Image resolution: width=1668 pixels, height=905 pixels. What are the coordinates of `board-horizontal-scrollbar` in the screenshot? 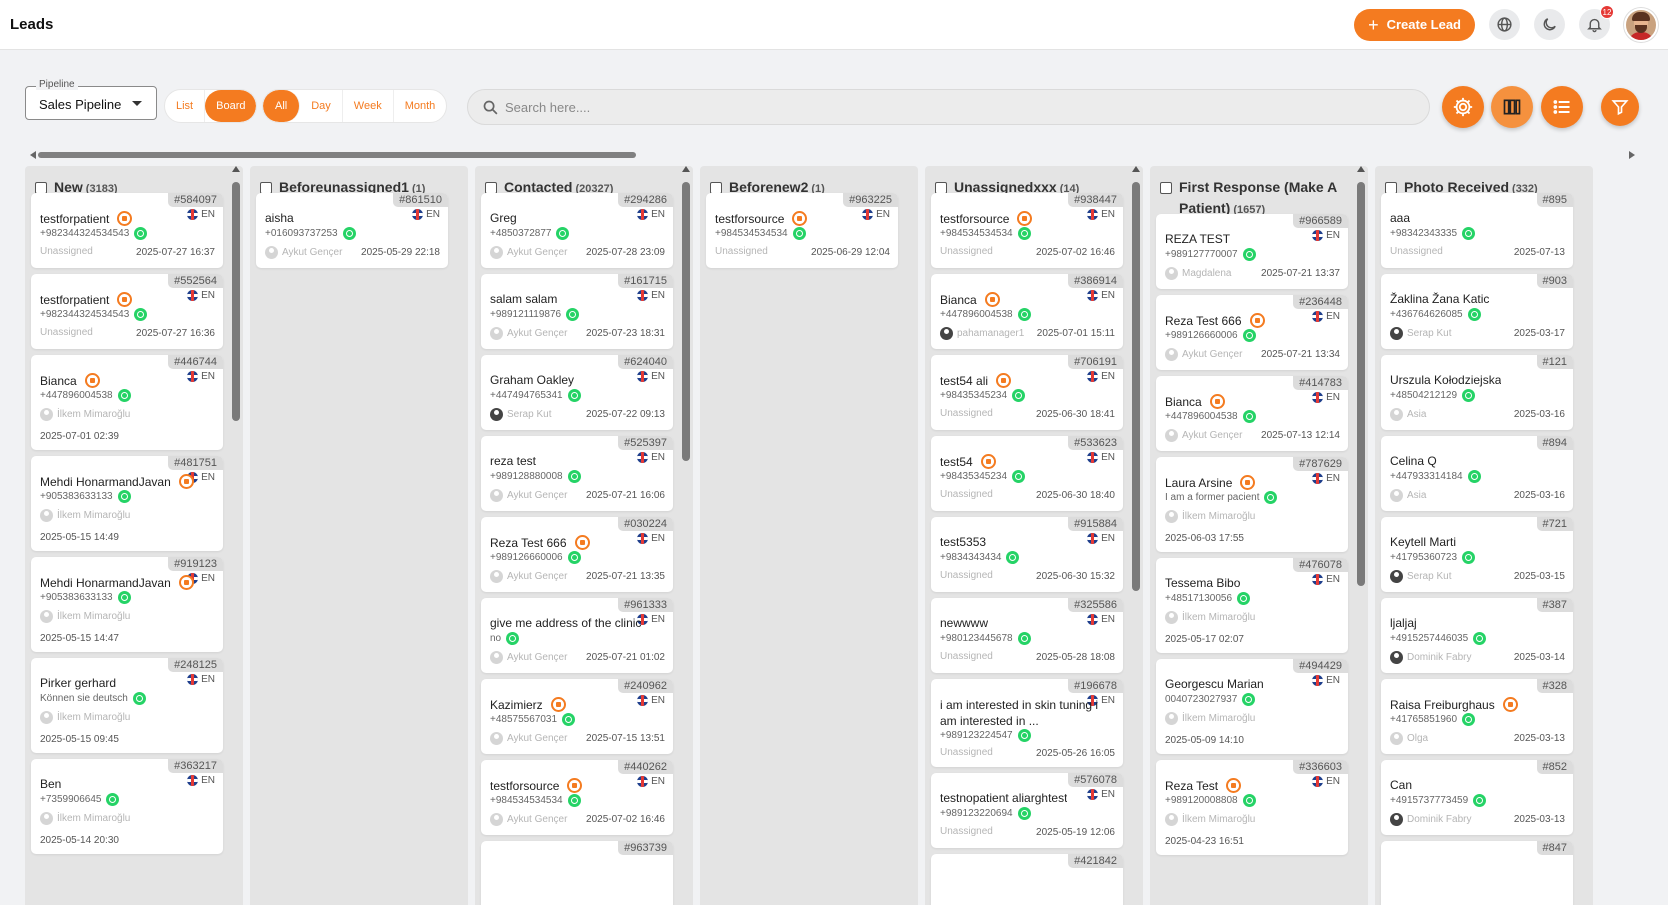 It's located at (832, 155).